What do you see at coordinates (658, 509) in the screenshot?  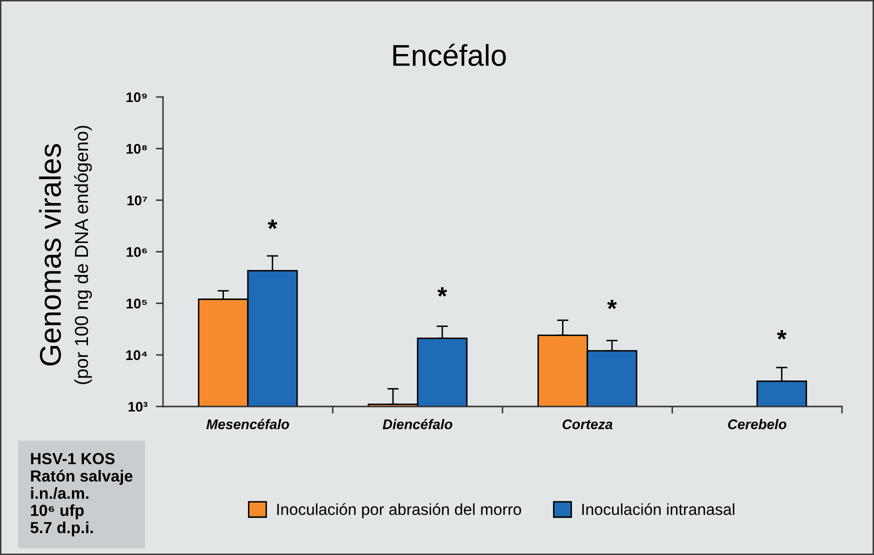 I see `legend-label: Inoculación intranasal` at bounding box center [658, 509].